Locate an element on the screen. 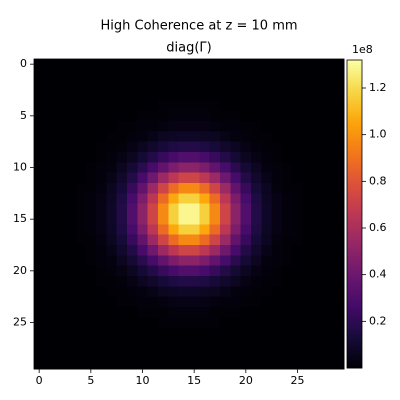 The height and width of the screenshot is (400, 400). x-tick-label: 5 is located at coordinates (90, 380).